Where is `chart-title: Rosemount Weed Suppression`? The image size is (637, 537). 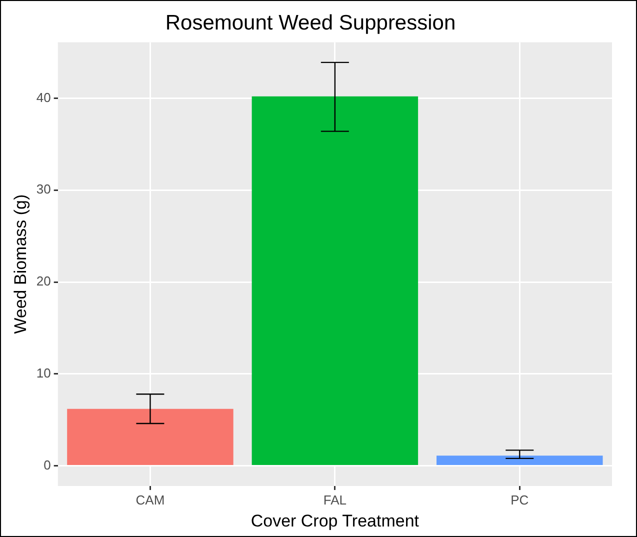 chart-title: Rosemount Weed Suppression is located at coordinates (310, 22).